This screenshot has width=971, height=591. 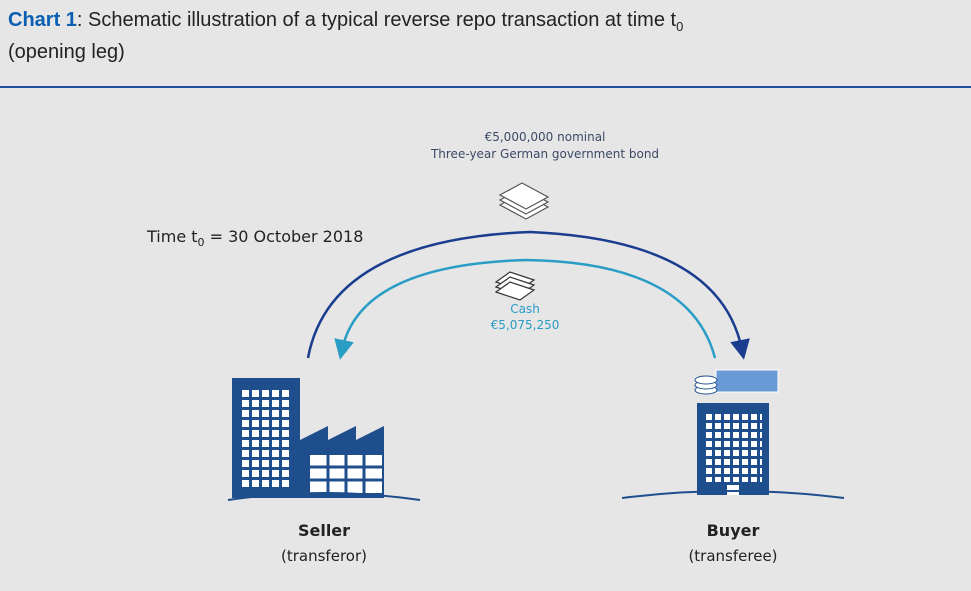 What do you see at coordinates (524, 201) in the screenshot?
I see `documents-icon` at bounding box center [524, 201].